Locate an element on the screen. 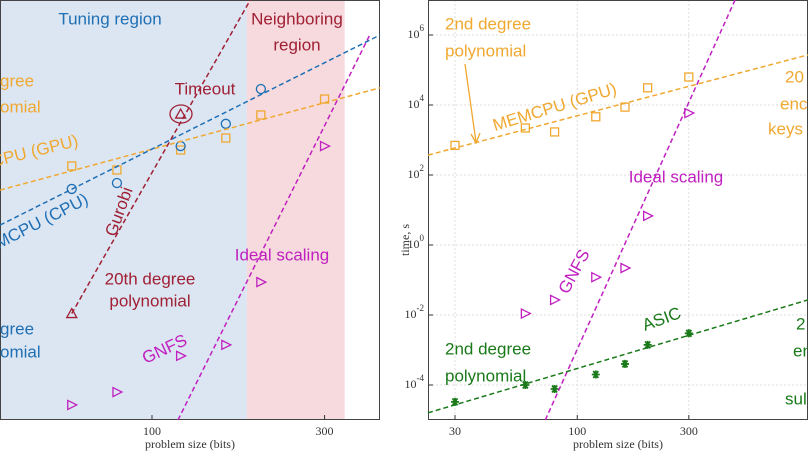 The width and height of the screenshot is (808, 455). region is located at coordinates (295, 210).